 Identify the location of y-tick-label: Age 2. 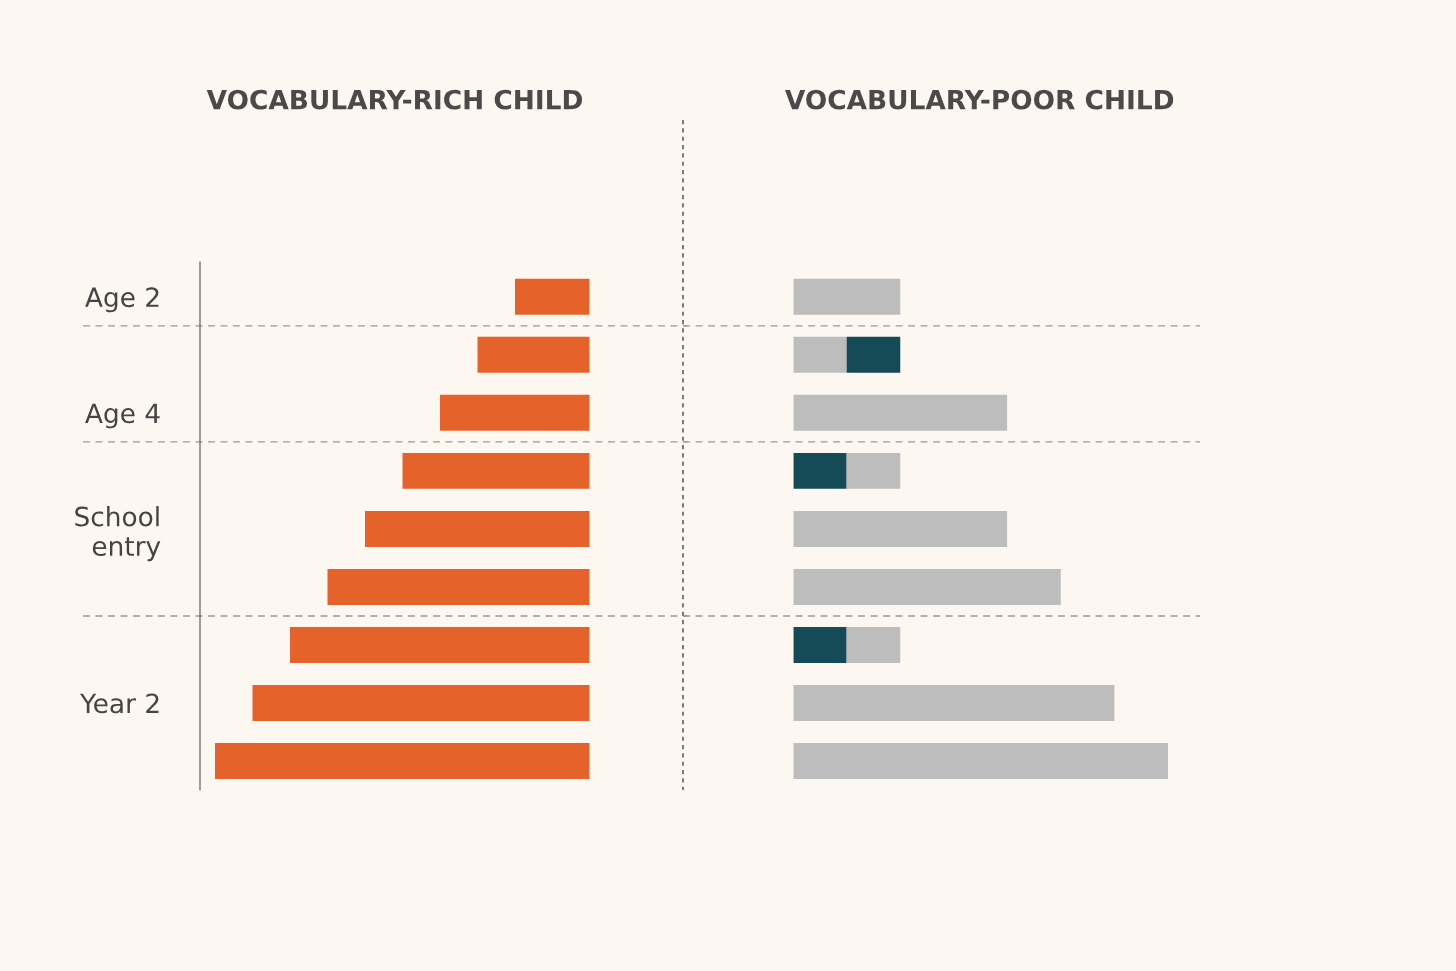
(122, 300).